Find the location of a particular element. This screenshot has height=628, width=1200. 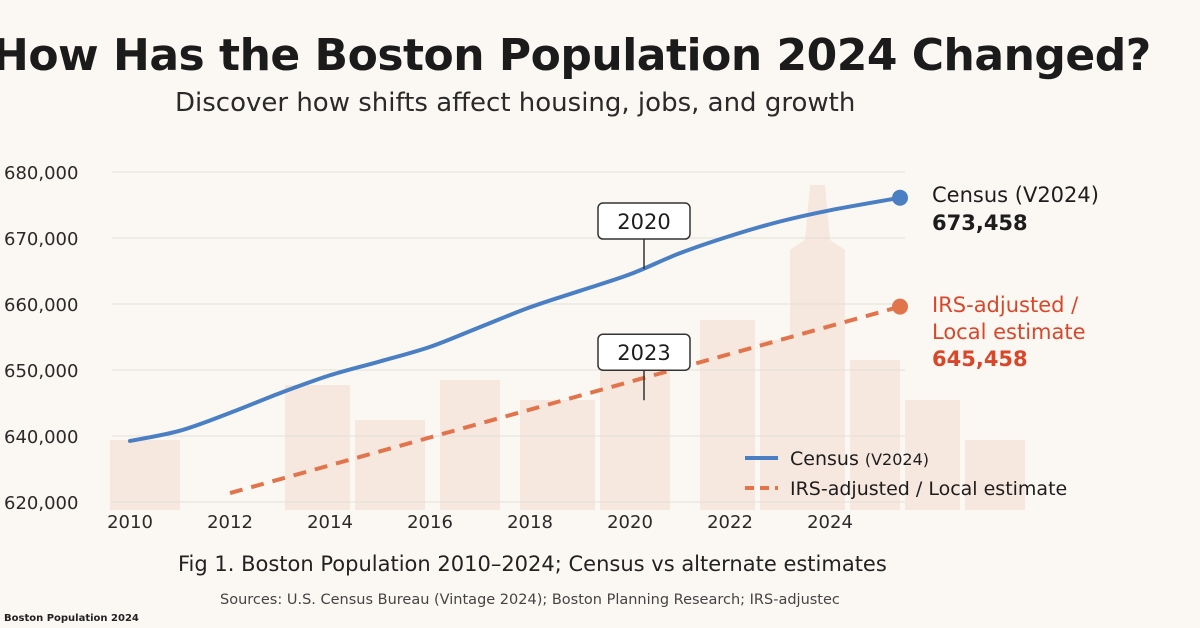

end-label-value: 645,458 is located at coordinates (980, 359).